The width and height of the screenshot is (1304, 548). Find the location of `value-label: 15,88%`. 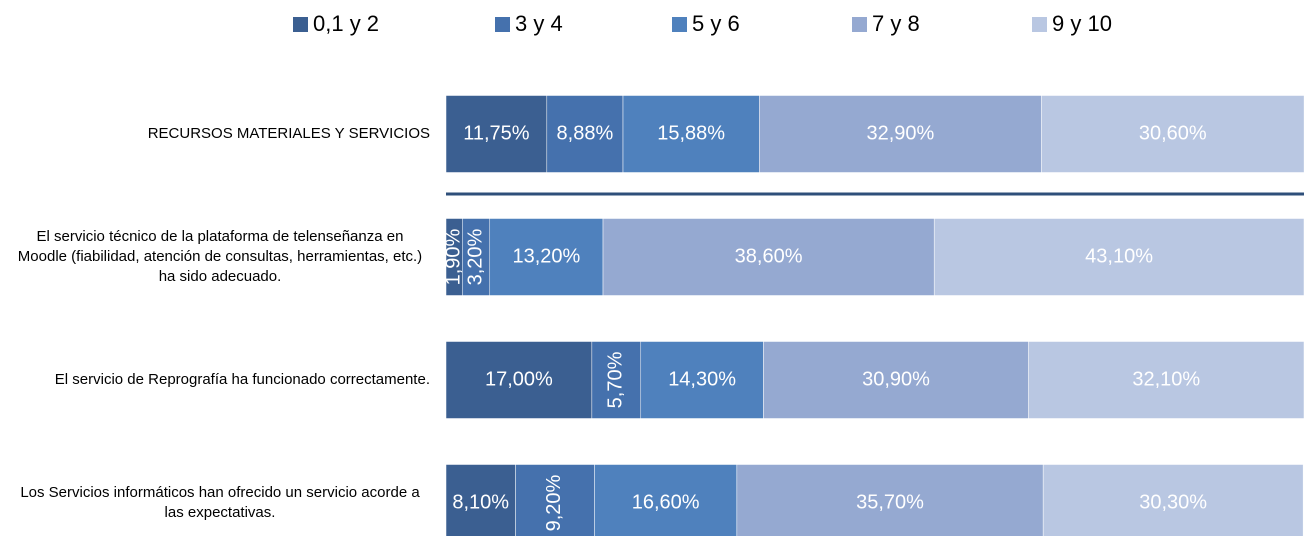

value-label: 15,88% is located at coordinates (691, 133).